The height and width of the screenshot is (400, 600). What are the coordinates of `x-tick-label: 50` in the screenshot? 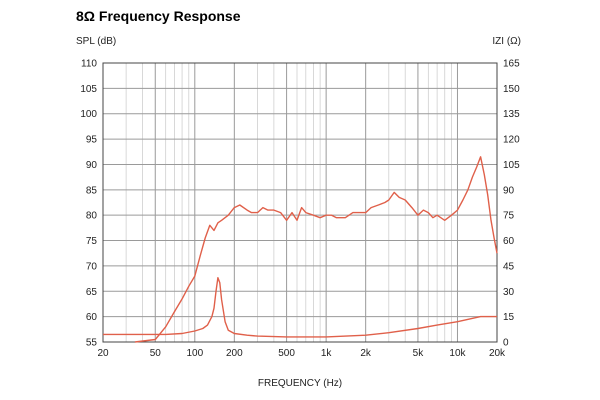 It's located at (156, 353).